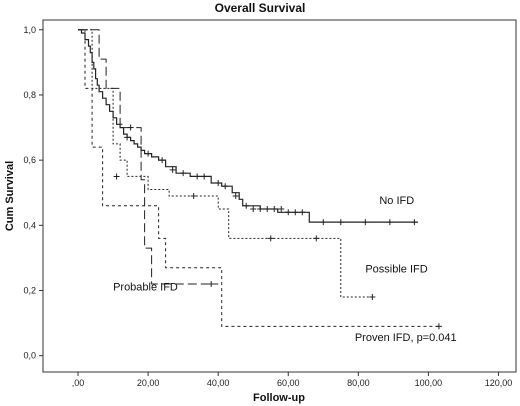 This screenshot has height=406, width=520. What do you see at coordinates (288, 383) in the screenshot?
I see `x-tick-label: 60,00` at bounding box center [288, 383].